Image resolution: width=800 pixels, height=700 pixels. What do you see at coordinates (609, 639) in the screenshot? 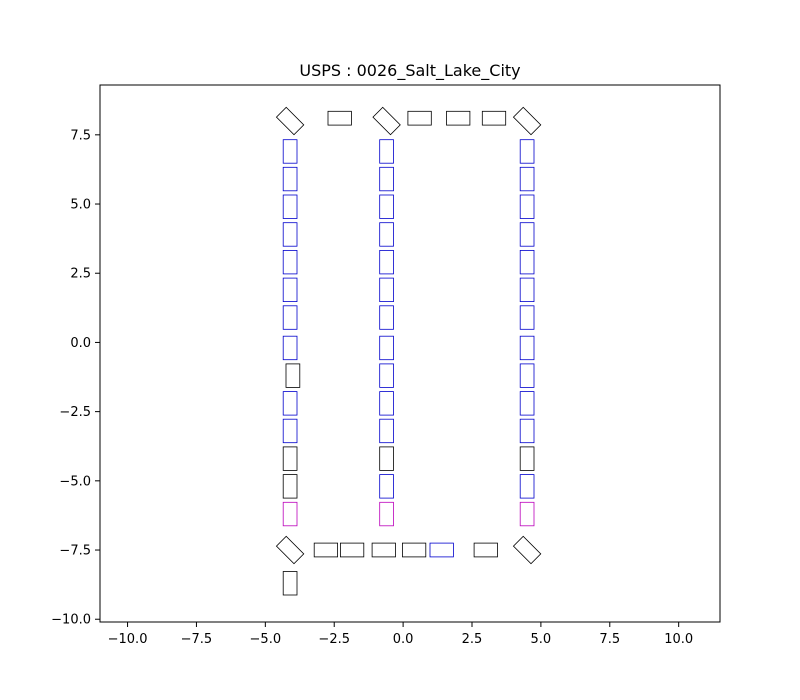
I see `x-tick-label: 7.5` at bounding box center [609, 639].